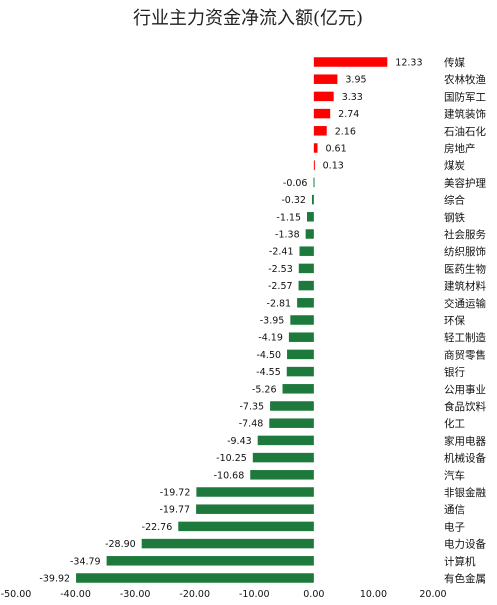 The width and height of the screenshot is (497, 605). Describe the element at coordinates (465, 389) in the screenshot. I see `category-label-20: 公用事业` at that location.